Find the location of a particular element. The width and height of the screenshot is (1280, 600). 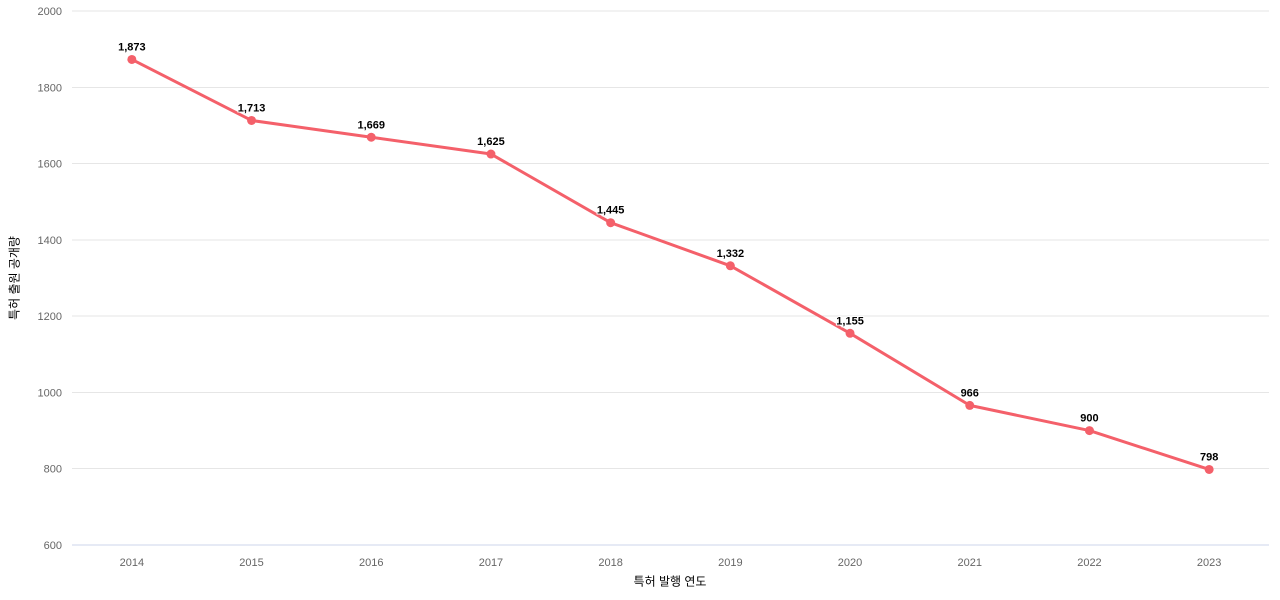

x-tick-label: 2017 is located at coordinates (491, 563).